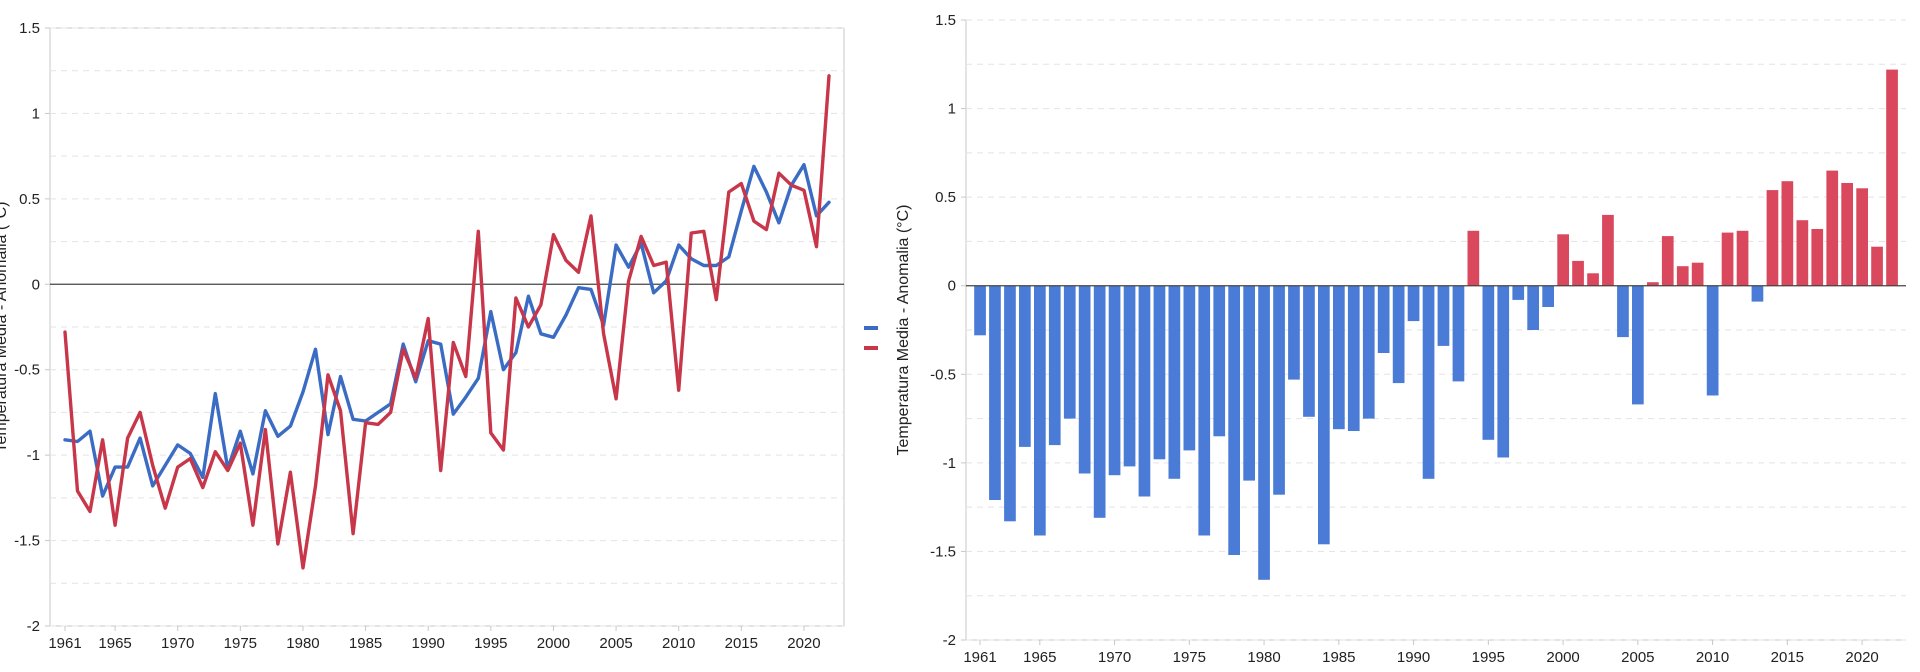 Image resolution: width=1920 pixels, height=672 pixels. What do you see at coordinates (871, 328) in the screenshot?
I see `legend-swatch-blue` at bounding box center [871, 328].